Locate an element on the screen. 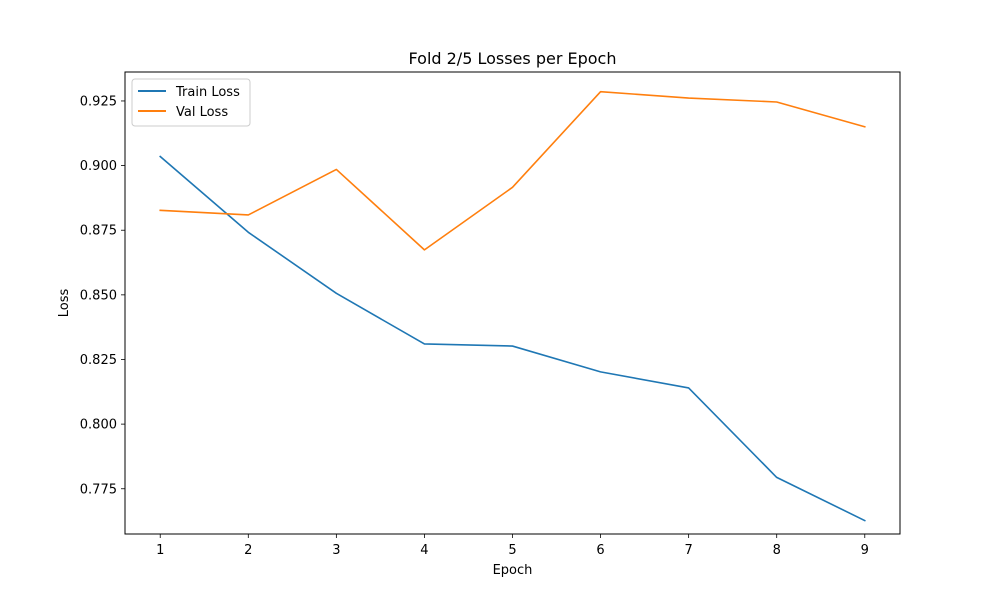 The image size is (1000, 604). y-axis-label: Loss is located at coordinates (64, 303).